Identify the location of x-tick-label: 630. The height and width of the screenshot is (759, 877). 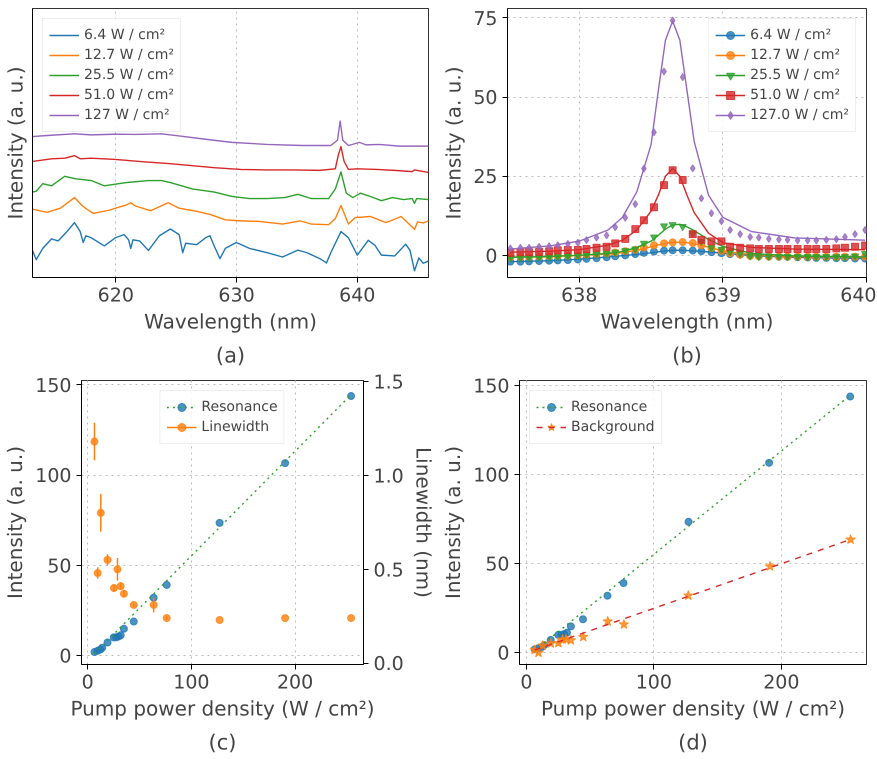
(236, 295).